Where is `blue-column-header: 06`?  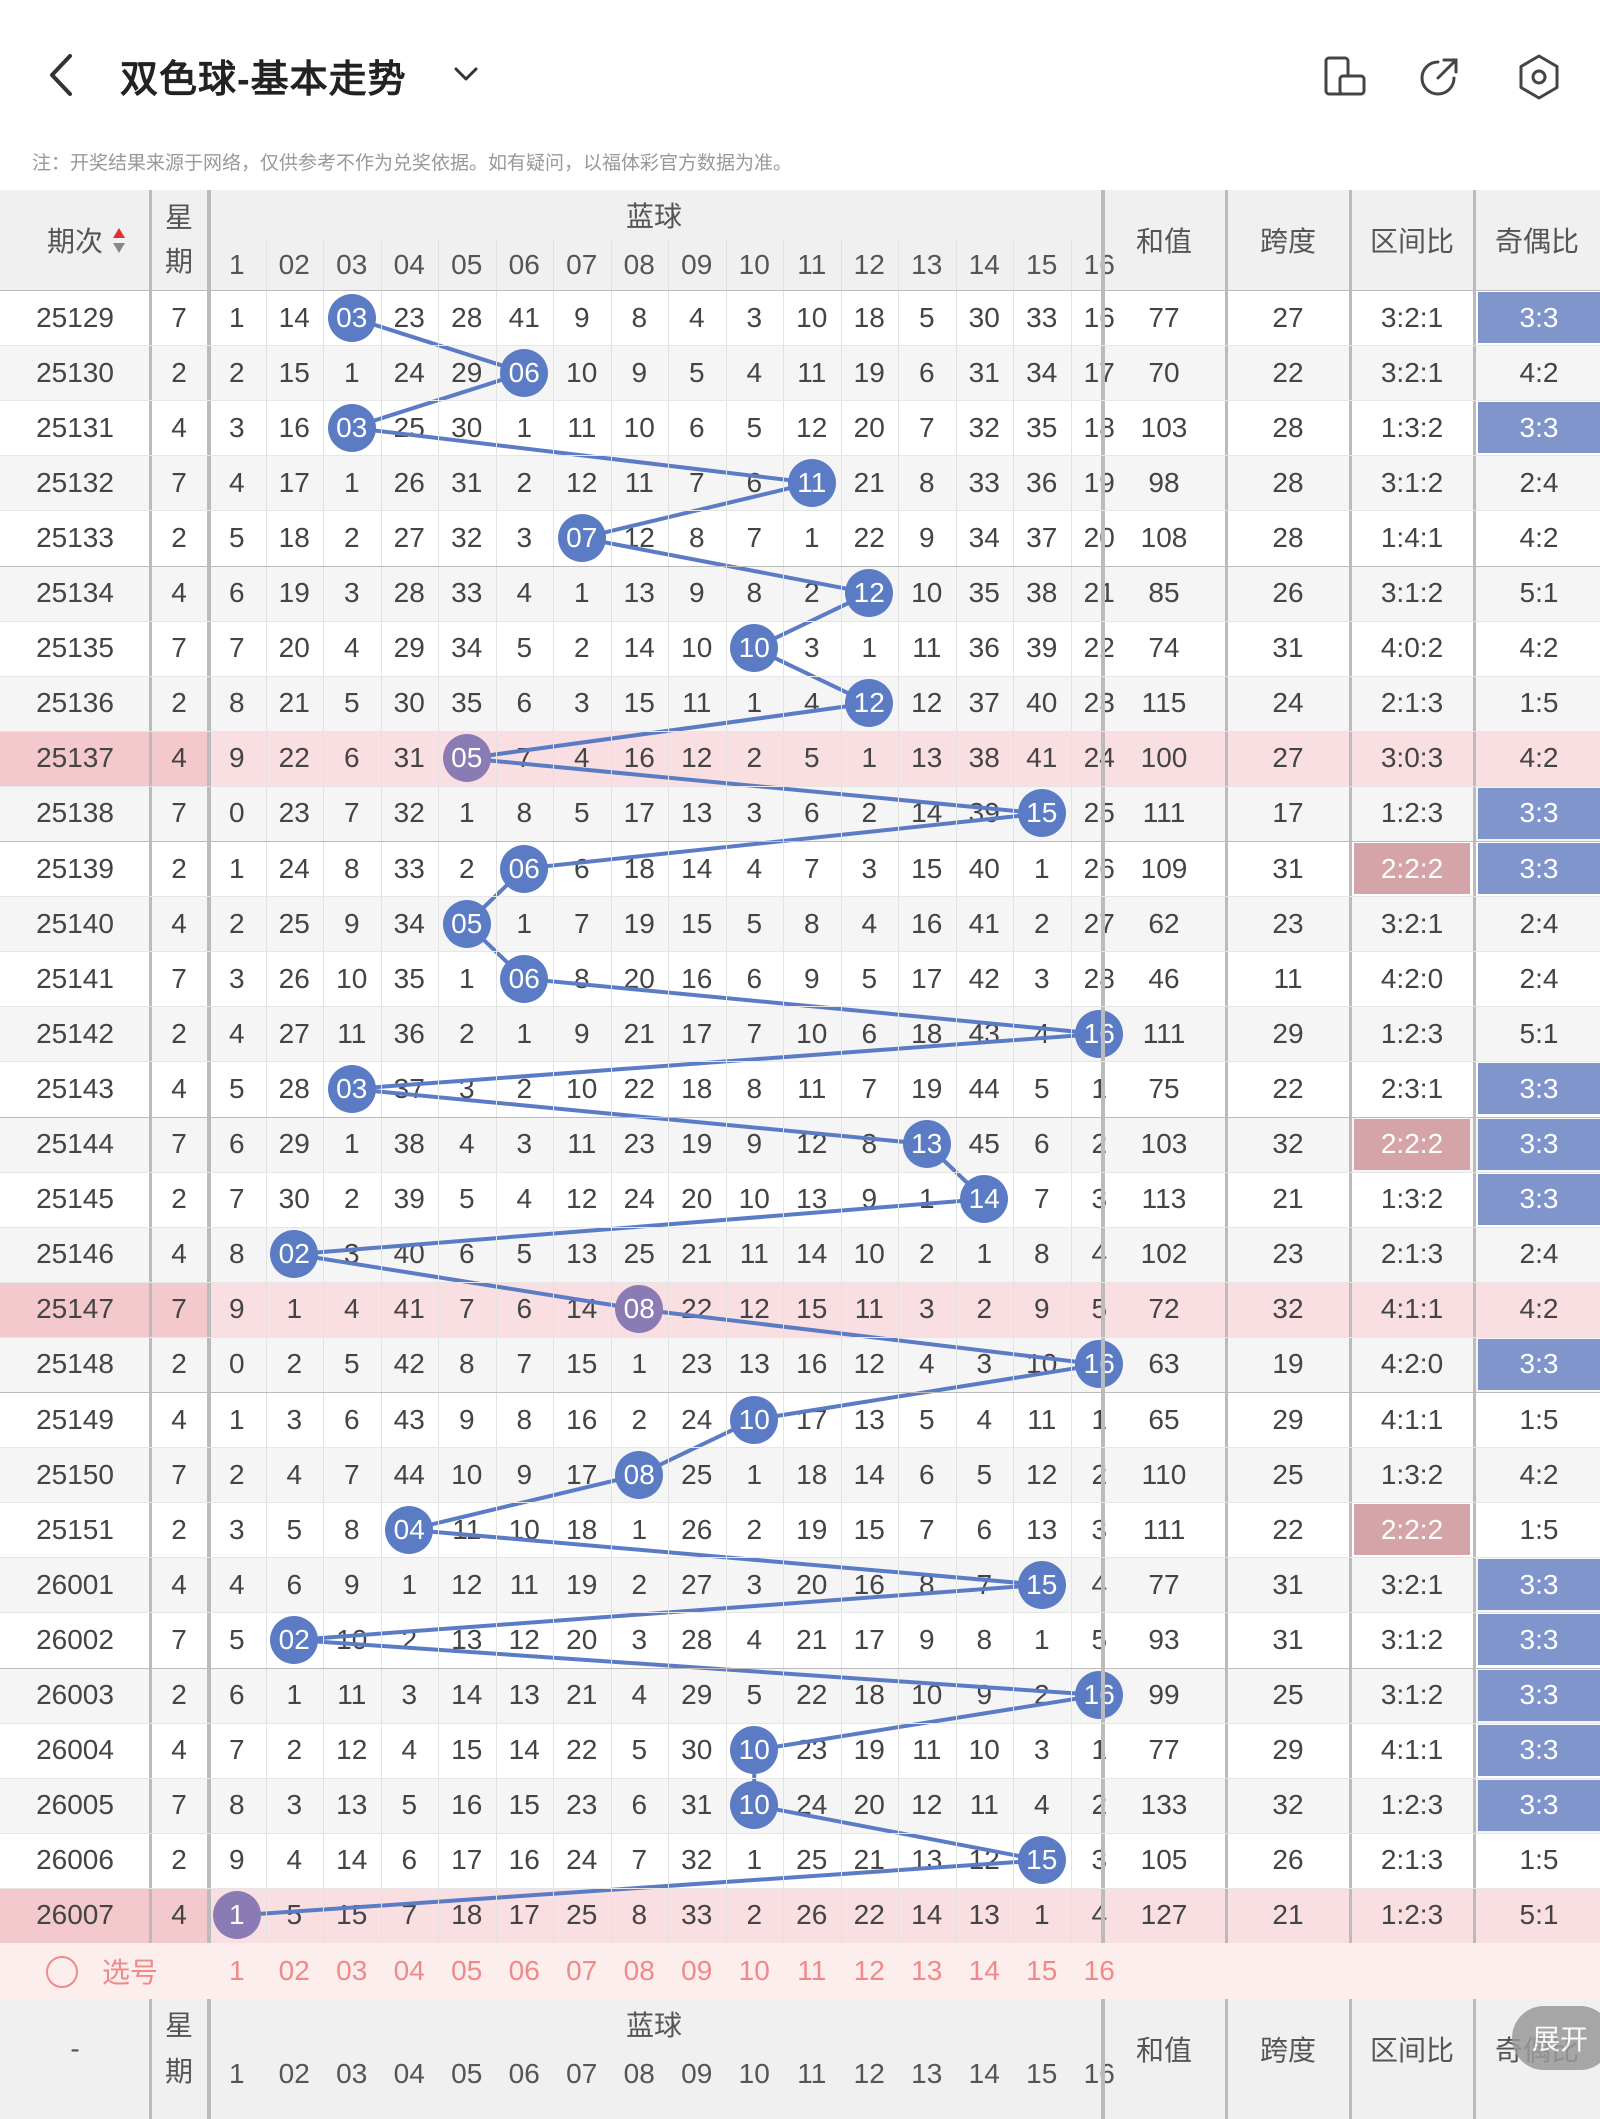
blue-column-header: 06 is located at coordinates (524, 264).